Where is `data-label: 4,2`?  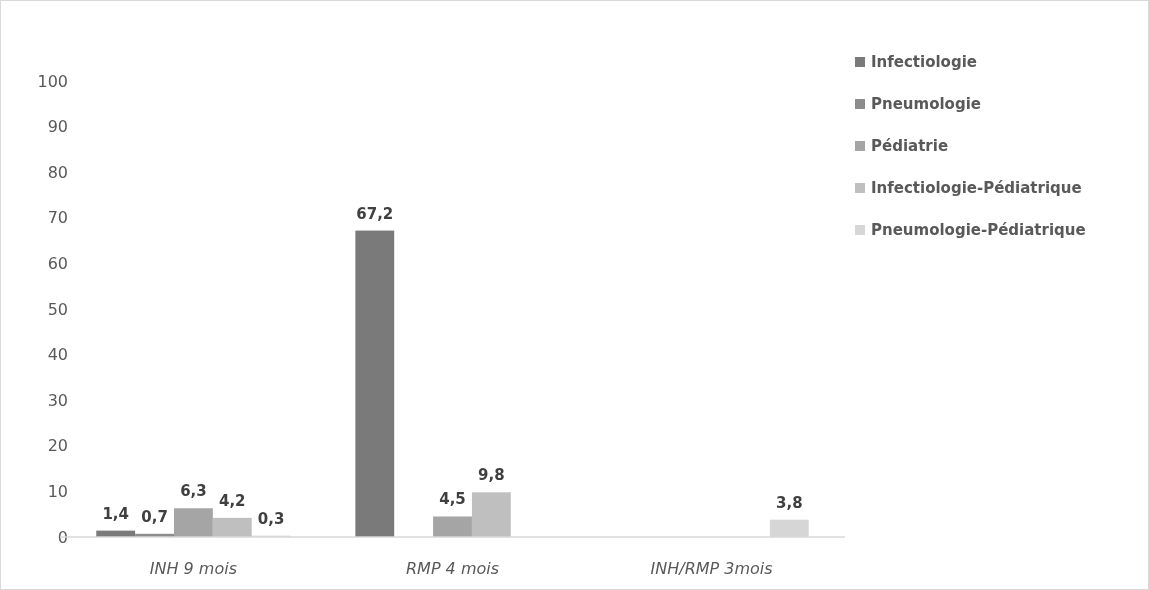
data-label: 4,2 is located at coordinates (232, 500).